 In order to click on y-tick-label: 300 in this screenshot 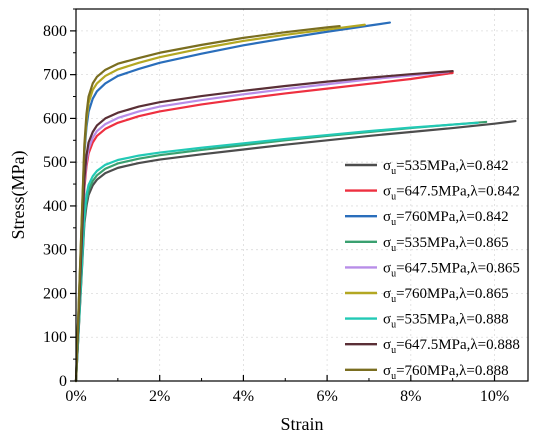, I will do `click(55, 250)`.